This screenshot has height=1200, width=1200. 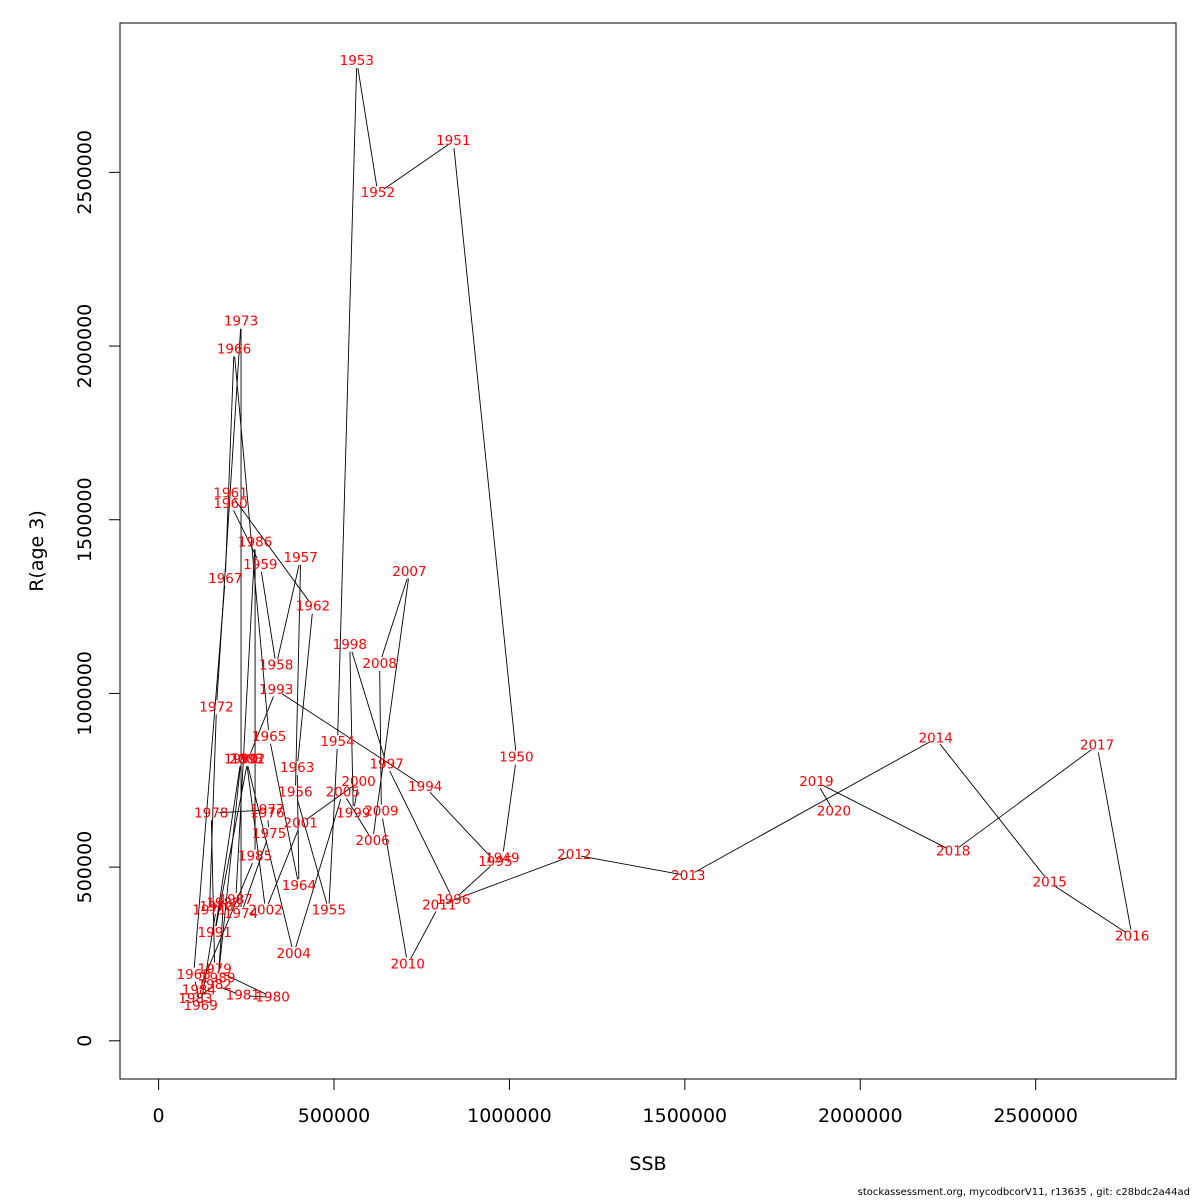 What do you see at coordinates (216, 707) in the screenshot?
I see `year-label-1972: 1972` at bounding box center [216, 707].